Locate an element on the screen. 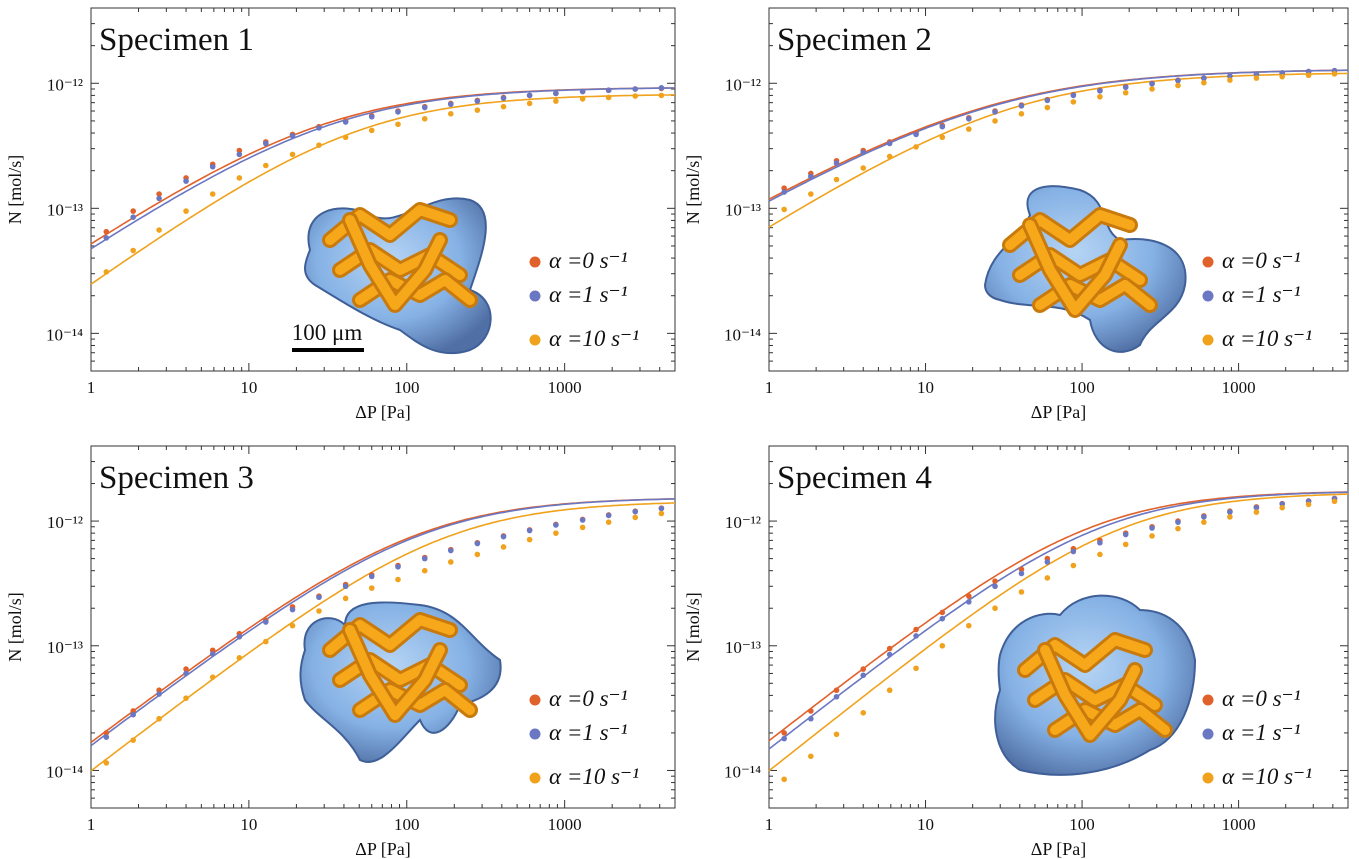  y-tick-label: 10⁻¹³ is located at coordinates (65, 209).